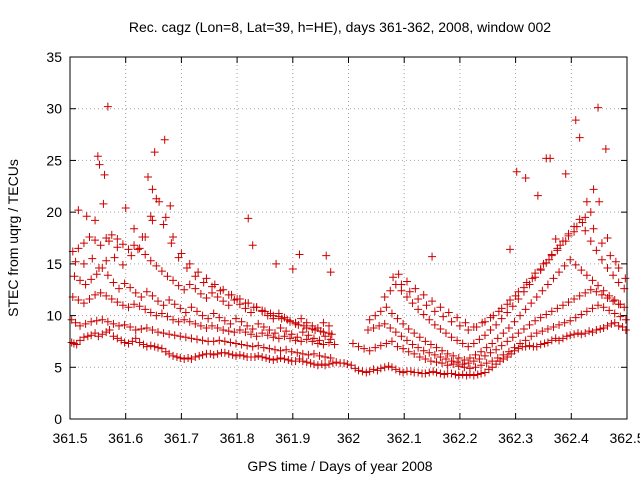 This screenshot has height=480, width=640. What do you see at coordinates (571, 438) in the screenshot?
I see `x-tick-label: 362.4` at bounding box center [571, 438].